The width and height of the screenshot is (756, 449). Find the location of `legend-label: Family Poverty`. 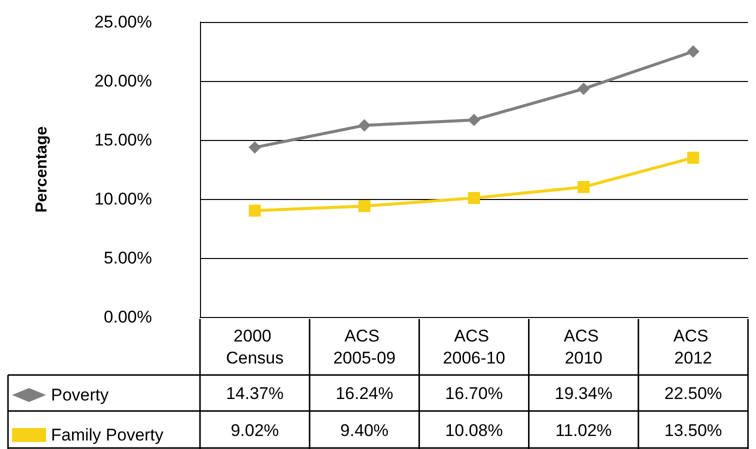

legend-label: Family Poverty is located at coordinates (107, 435).